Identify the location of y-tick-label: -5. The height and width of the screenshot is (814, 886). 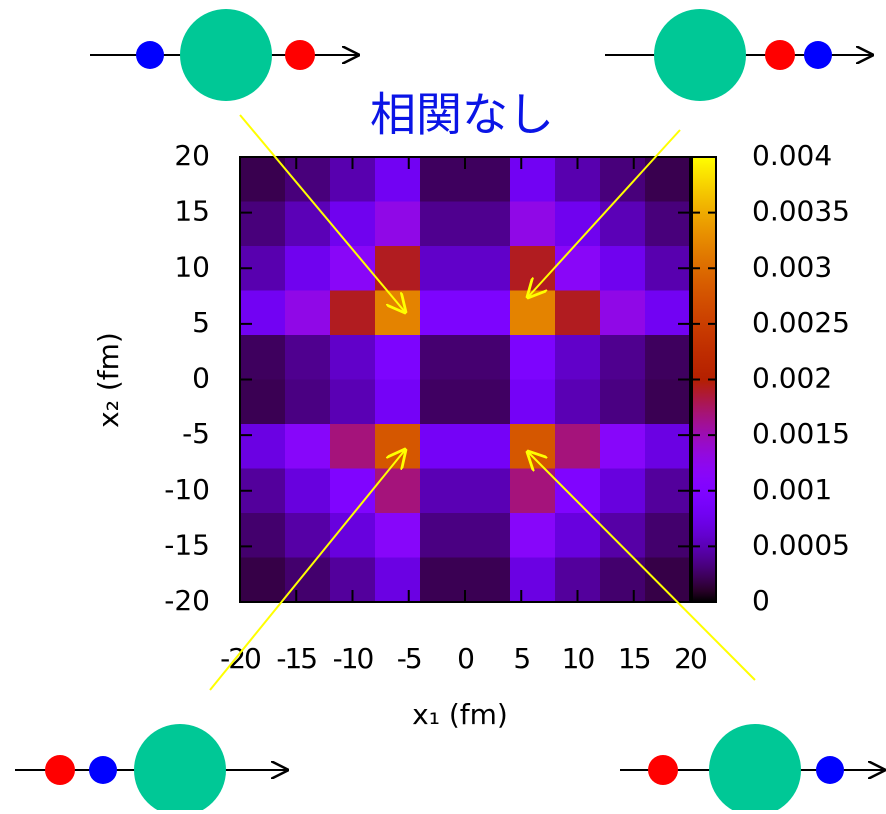
(196, 433).